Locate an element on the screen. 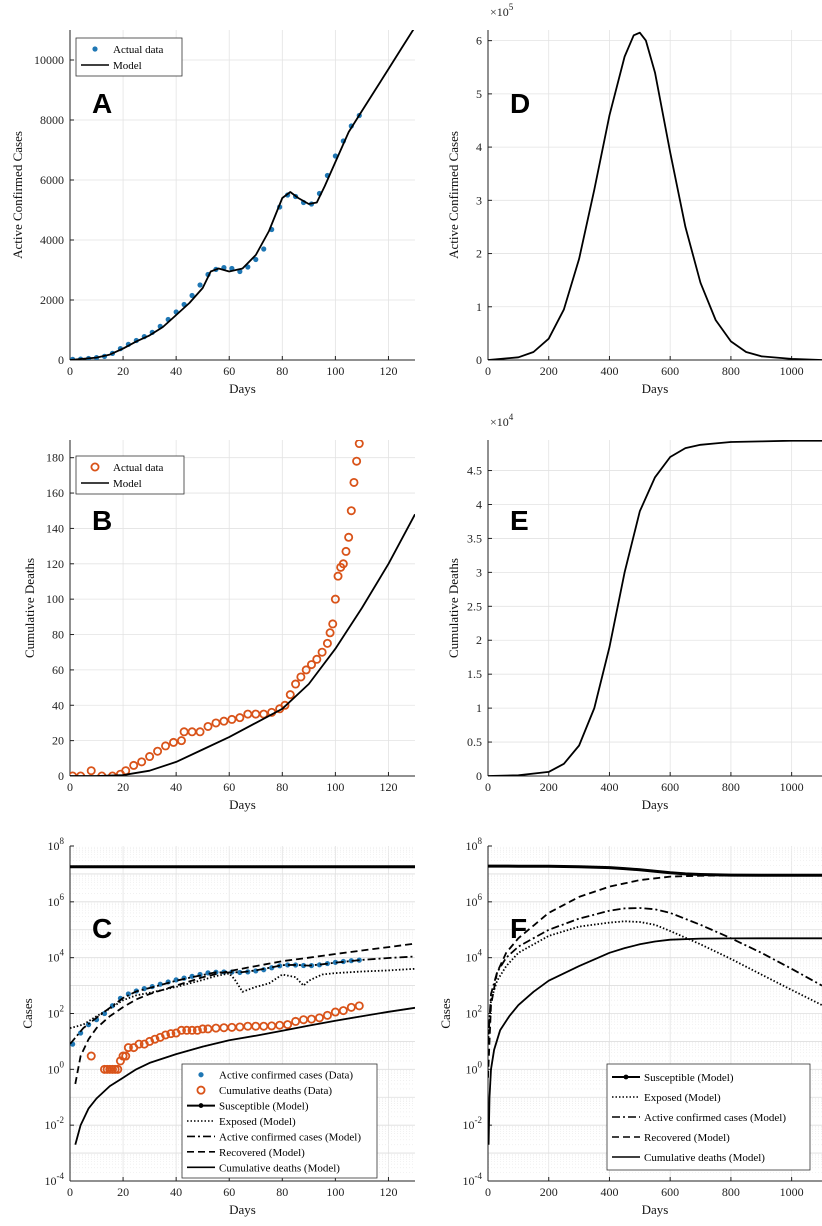 The width and height of the screenshot is (822, 1226). y-tick-label: 10-4 is located at coordinates (473, 1179).